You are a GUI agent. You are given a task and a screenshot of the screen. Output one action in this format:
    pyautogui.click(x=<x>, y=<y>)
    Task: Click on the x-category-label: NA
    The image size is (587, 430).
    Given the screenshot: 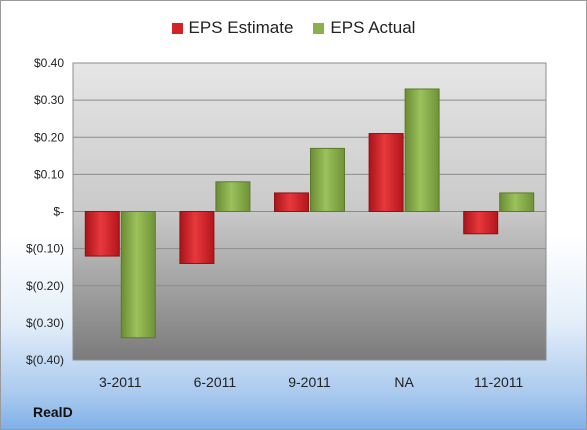 What is the action you would take?
    pyautogui.click(x=404, y=382)
    